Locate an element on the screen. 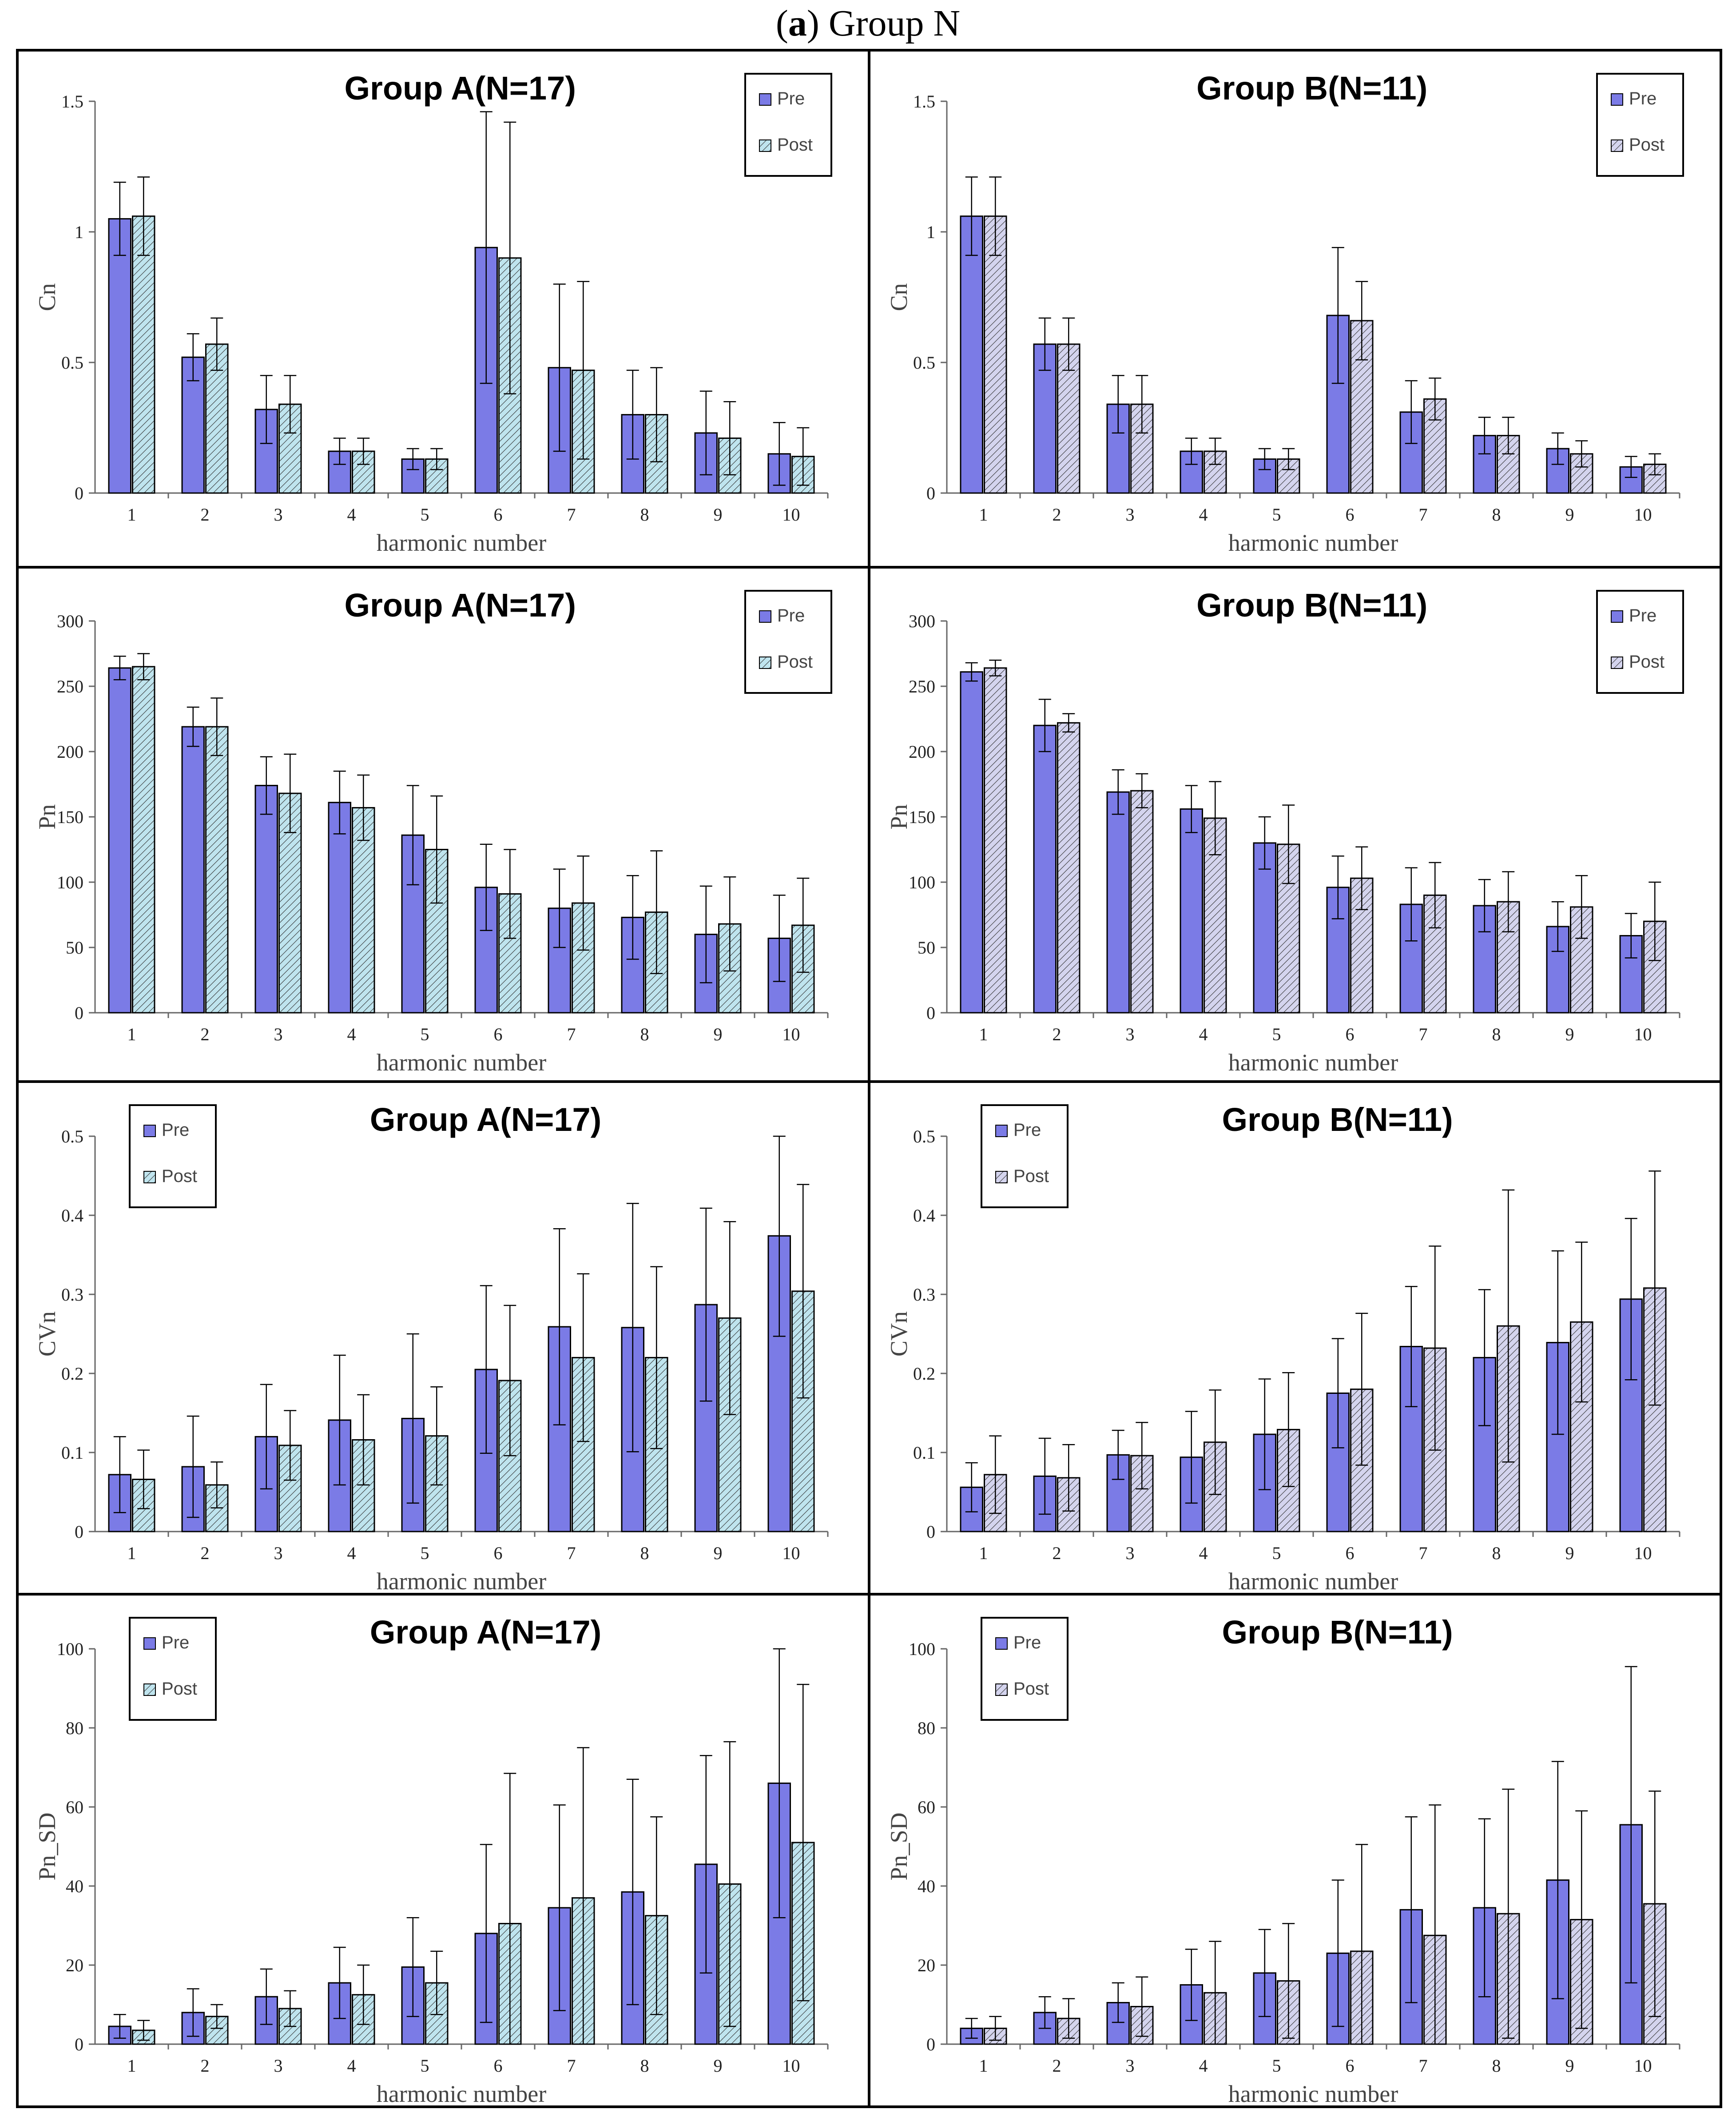  y-tick-label: 0.3 is located at coordinates (924, 1295).